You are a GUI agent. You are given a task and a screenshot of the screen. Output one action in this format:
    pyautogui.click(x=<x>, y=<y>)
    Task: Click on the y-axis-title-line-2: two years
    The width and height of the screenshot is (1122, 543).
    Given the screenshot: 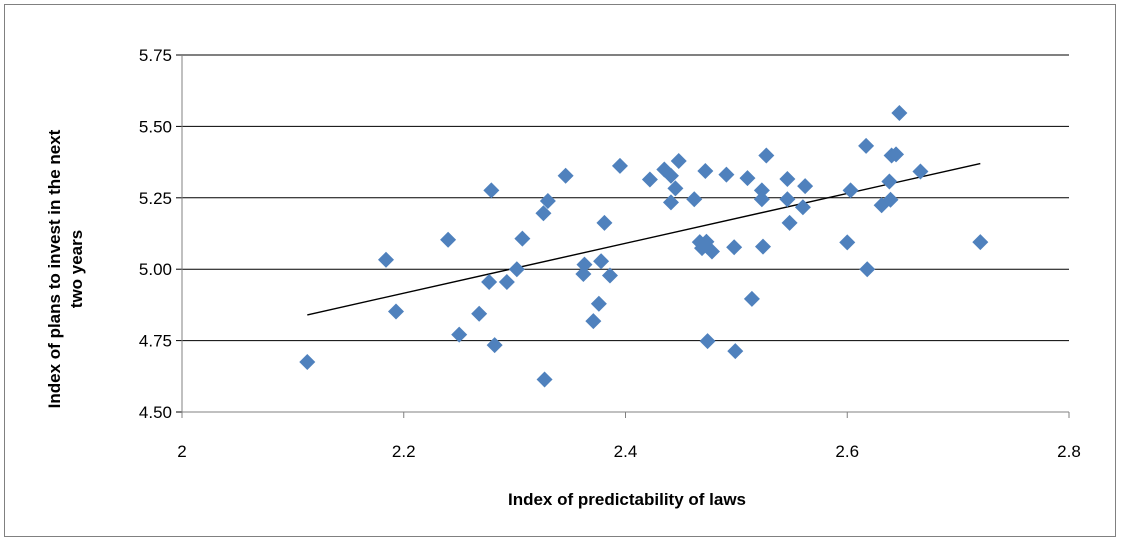 What is the action you would take?
    pyautogui.click(x=76, y=269)
    